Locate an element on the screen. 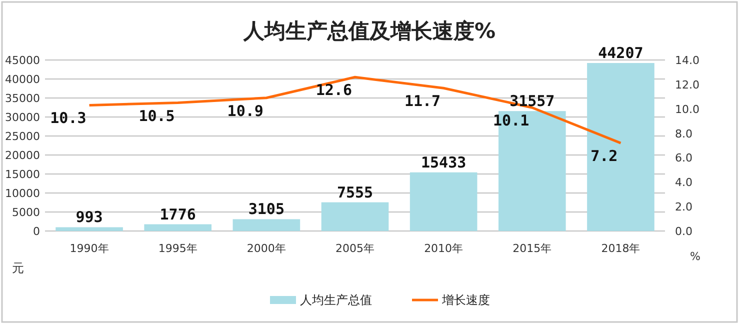 The height and width of the screenshot is (324, 739). legend-label: 人均生产总值 is located at coordinates (336, 300).